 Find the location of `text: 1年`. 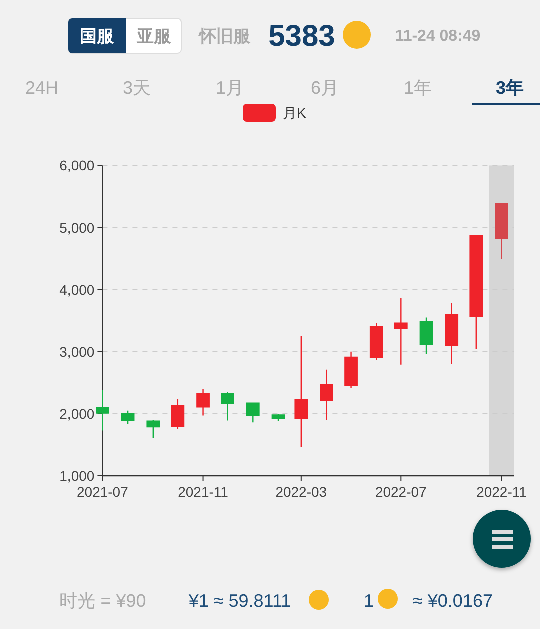

text: 1年 is located at coordinates (418, 88).